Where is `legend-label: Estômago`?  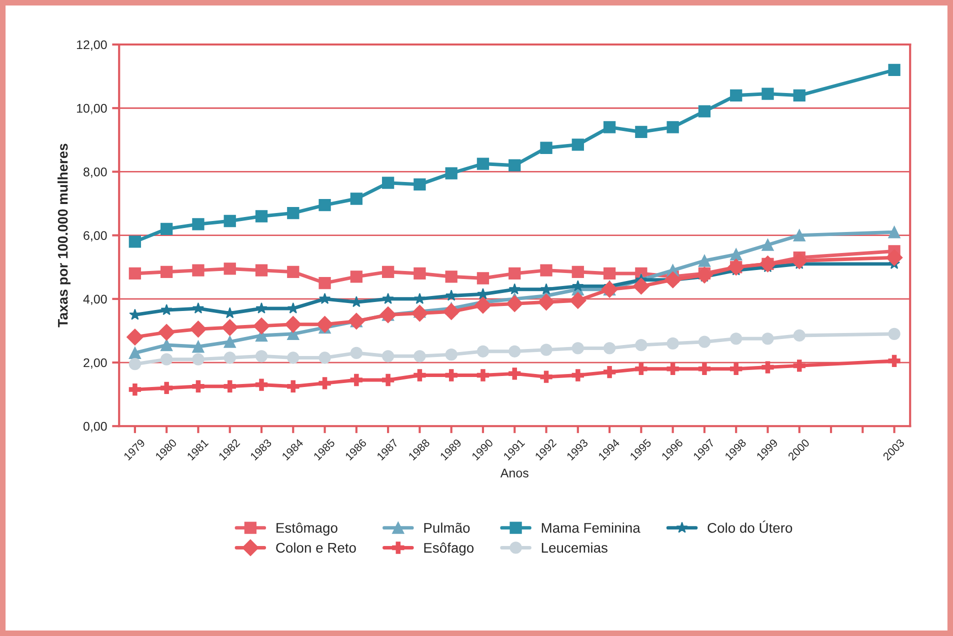 legend-label: Estômago is located at coordinates (307, 529).